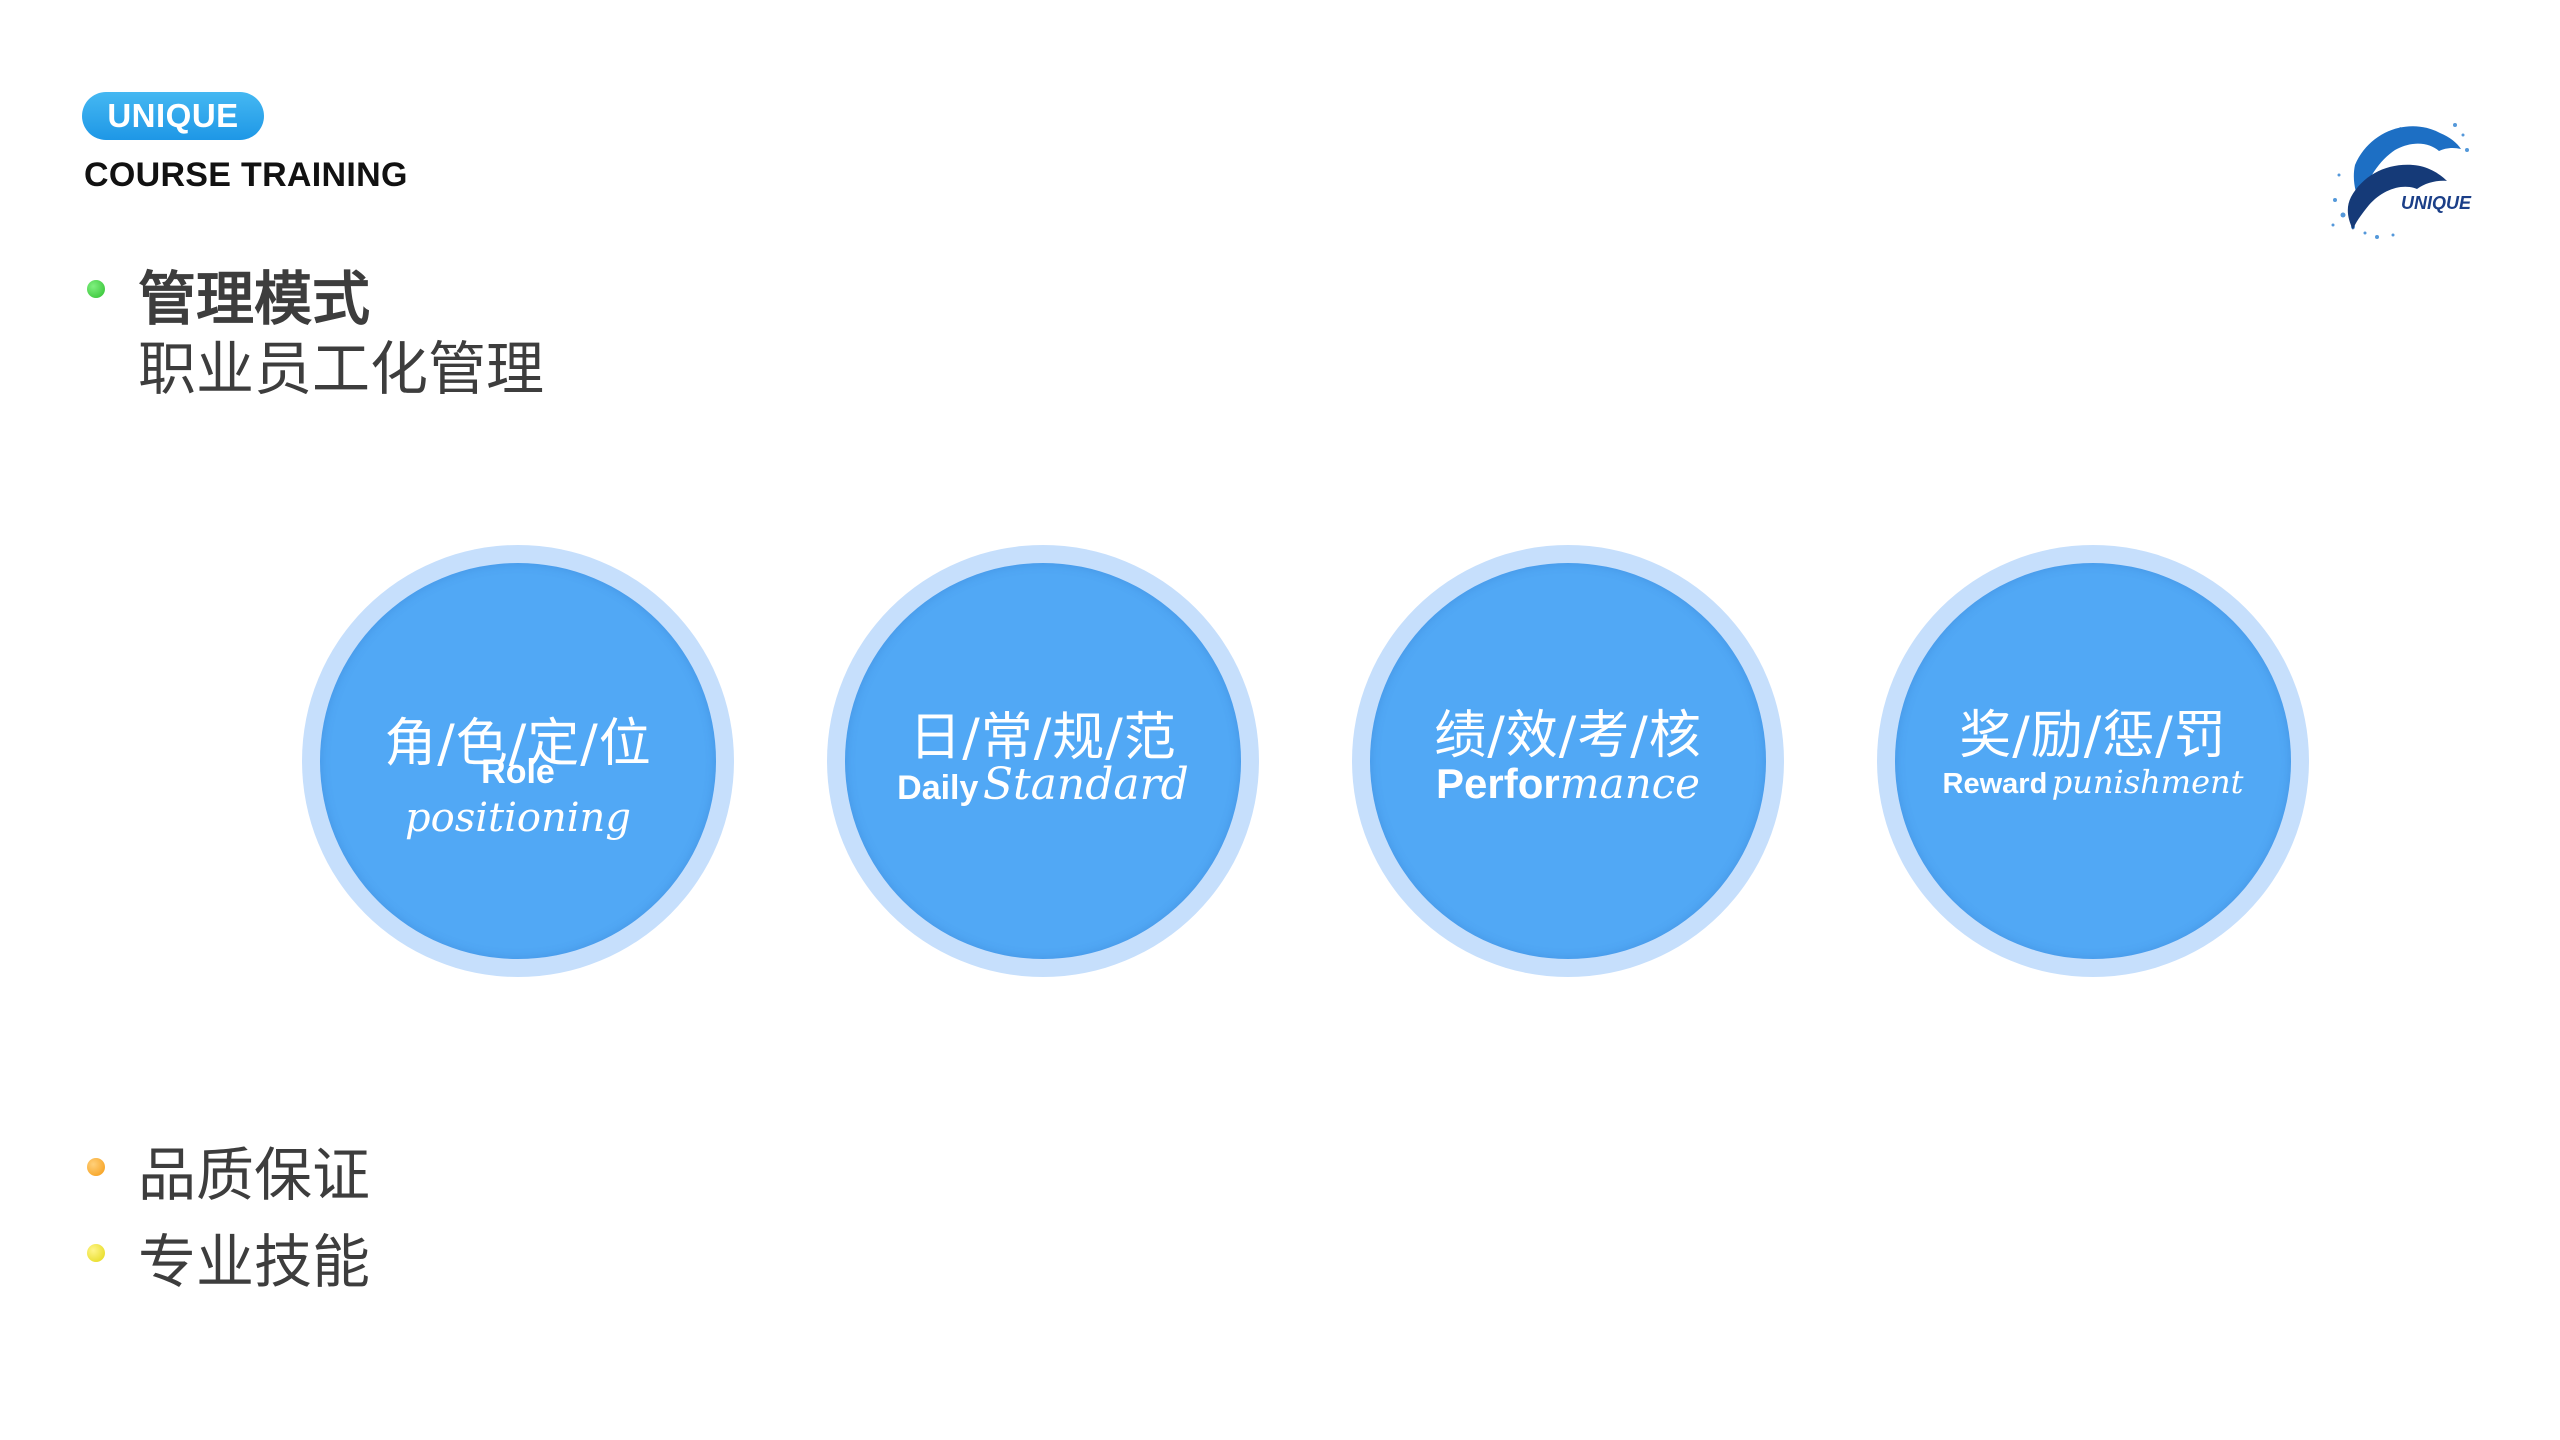 The width and height of the screenshot is (2560, 1440). What do you see at coordinates (2436, 203) in the screenshot?
I see `logo-text: UNIQUE` at bounding box center [2436, 203].